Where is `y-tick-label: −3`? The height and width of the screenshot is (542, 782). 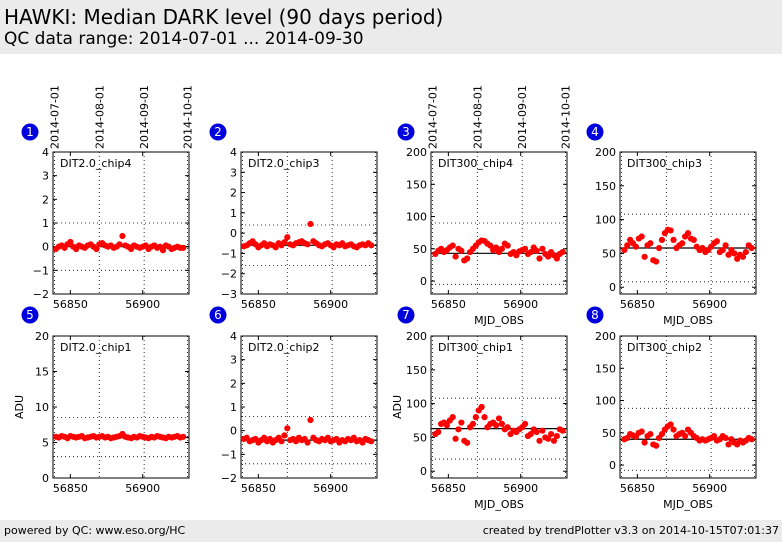
y-tick-label: −3 is located at coordinates (229, 294).